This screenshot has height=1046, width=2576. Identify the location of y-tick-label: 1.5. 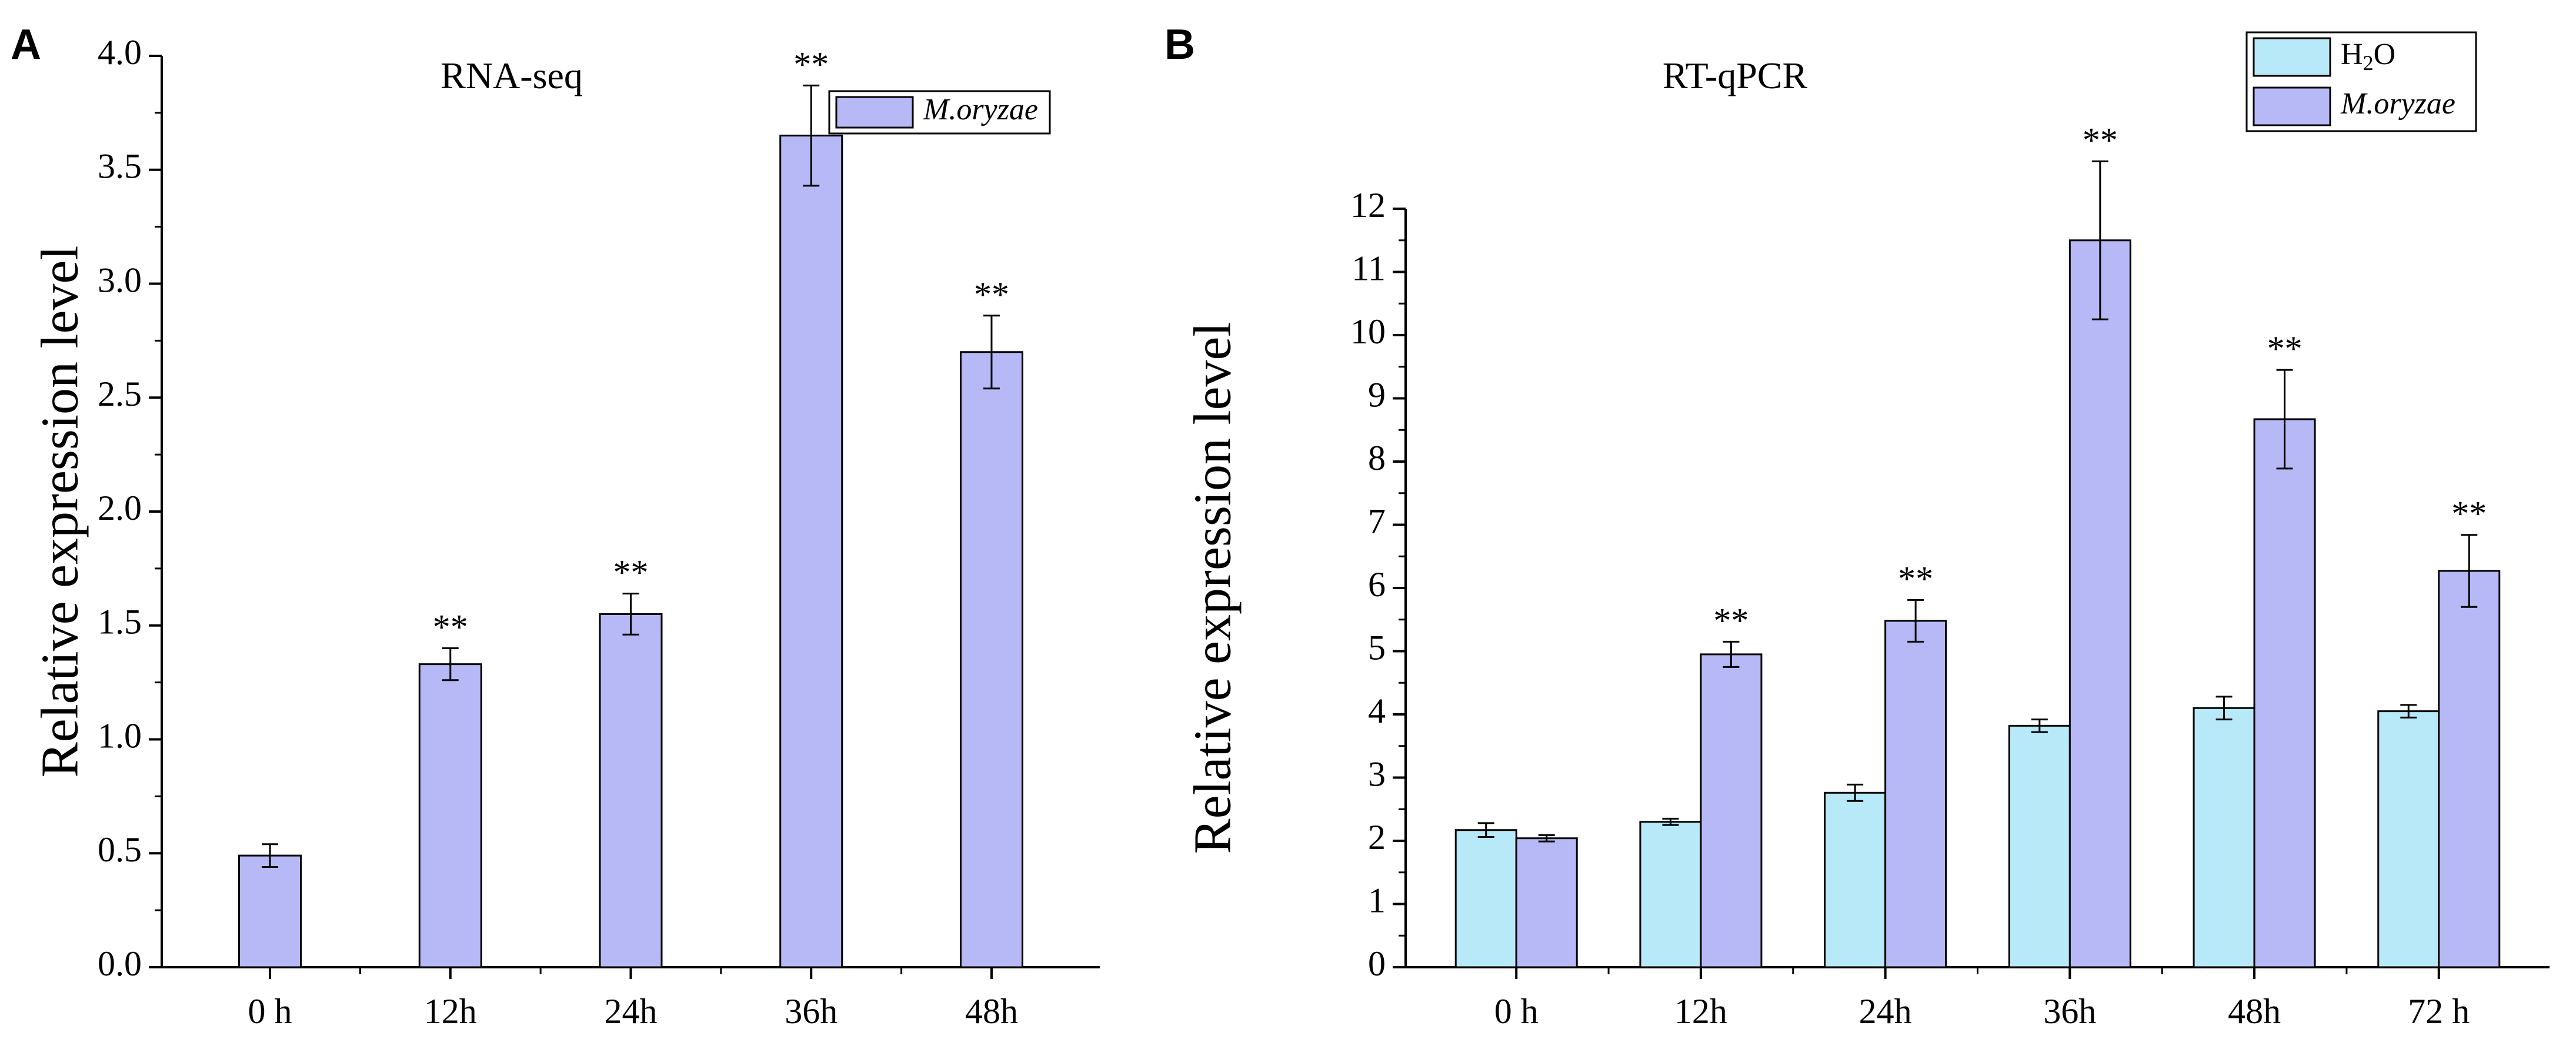
(120, 622).